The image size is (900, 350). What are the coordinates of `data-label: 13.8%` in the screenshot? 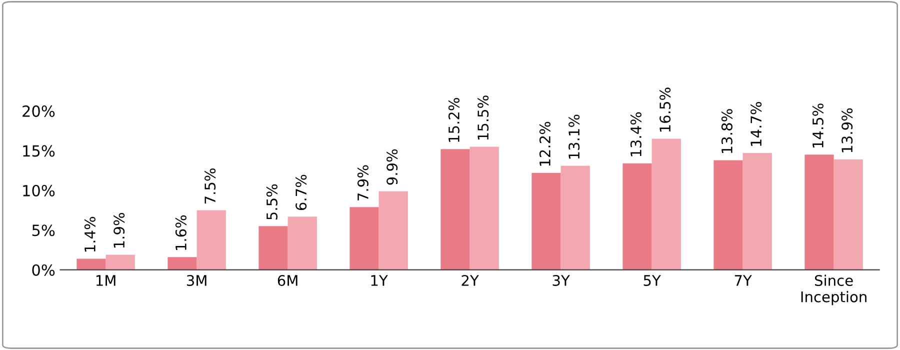 It's located at (726, 131).